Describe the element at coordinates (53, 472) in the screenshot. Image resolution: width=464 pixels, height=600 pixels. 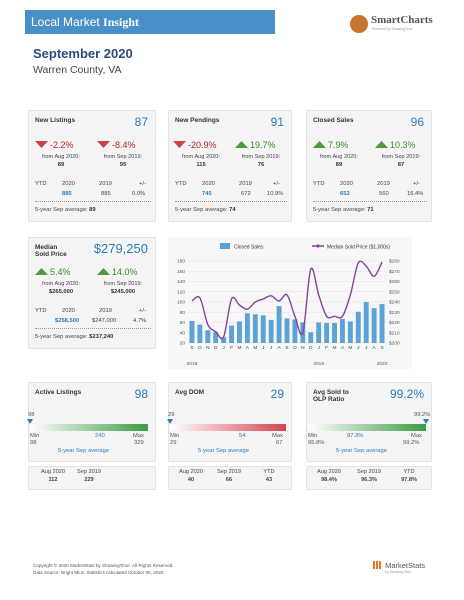
I see `compare-label-1: Aug 2020` at that location.